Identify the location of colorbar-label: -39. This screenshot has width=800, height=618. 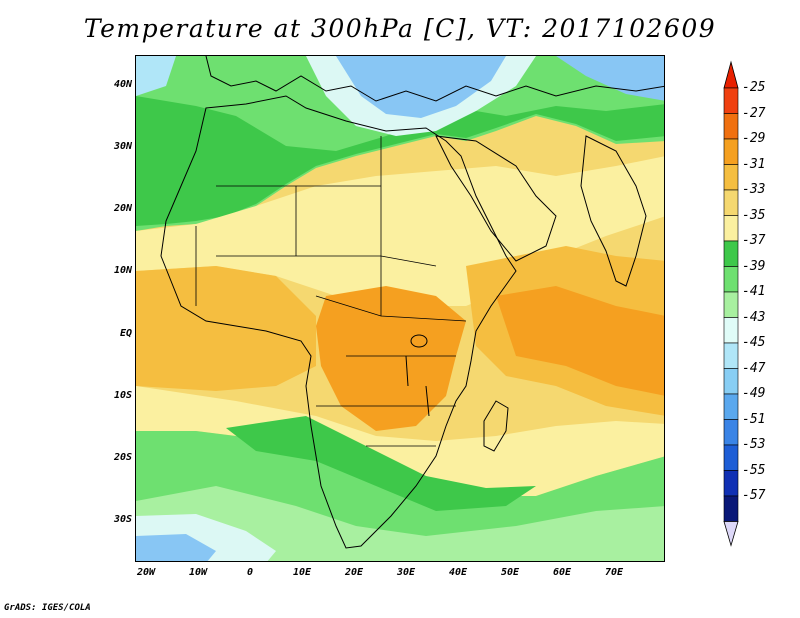
(754, 266).